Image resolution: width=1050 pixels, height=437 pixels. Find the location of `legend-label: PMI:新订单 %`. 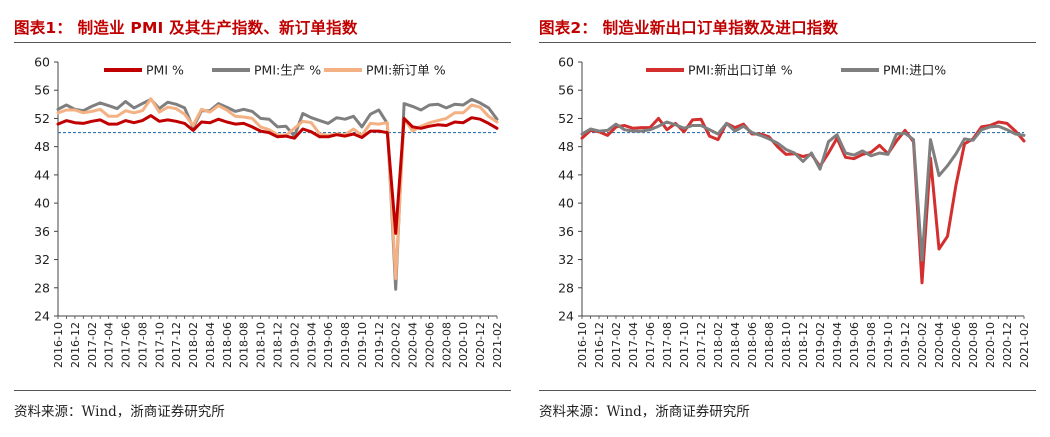

legend-label: PMI:新订单 % is located at coordinates (406, 70).